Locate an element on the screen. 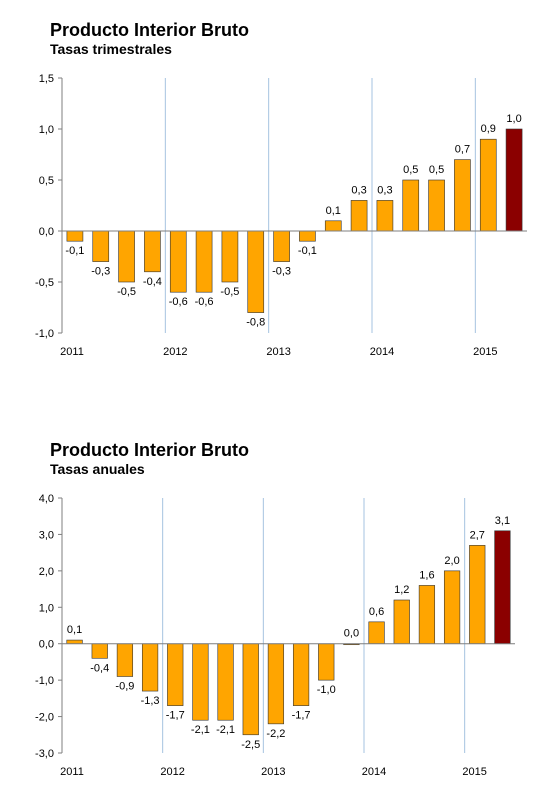 The height and width of the screenshot is (810, 560). y-tick-label: 3,0 is located at coordinates (46, 535).